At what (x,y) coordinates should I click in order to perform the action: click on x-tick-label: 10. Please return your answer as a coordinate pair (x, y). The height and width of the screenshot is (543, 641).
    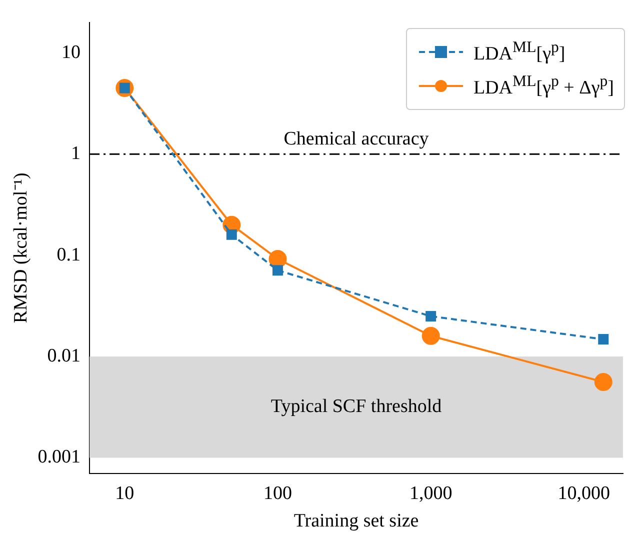
    Looking at the image, I should click on (124, 493).